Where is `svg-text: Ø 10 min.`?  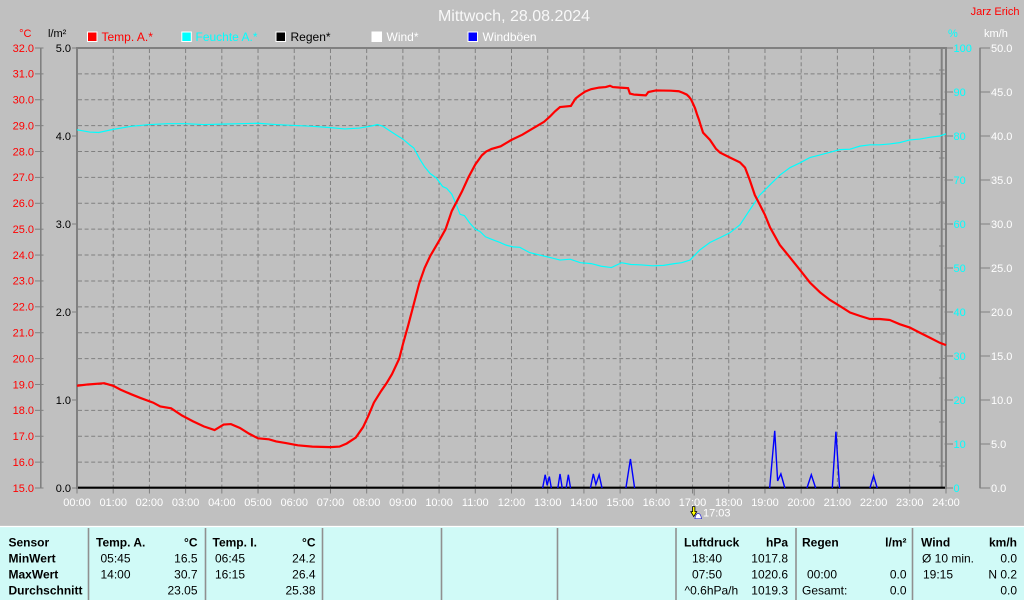
svg-text: Ø 10 min. is located at coordinates (948, 558).